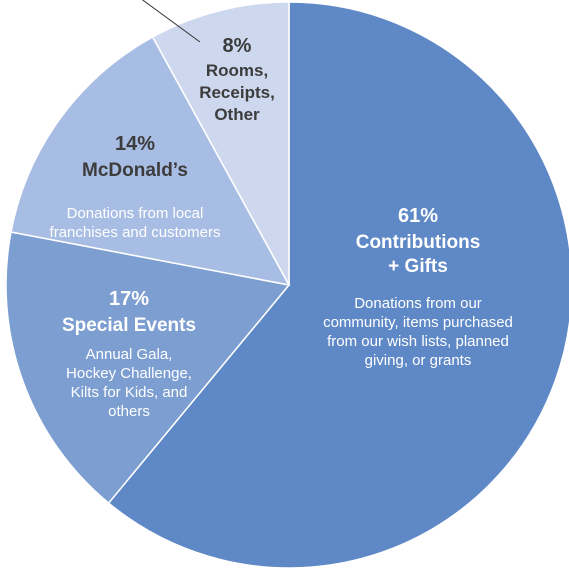 The height and width of the screenshot is (571, 569). What do you see at coordinates (237, 92) in the screenshot?
I see `slice-name-label: Receipts,` at bounding box center [237, 92].